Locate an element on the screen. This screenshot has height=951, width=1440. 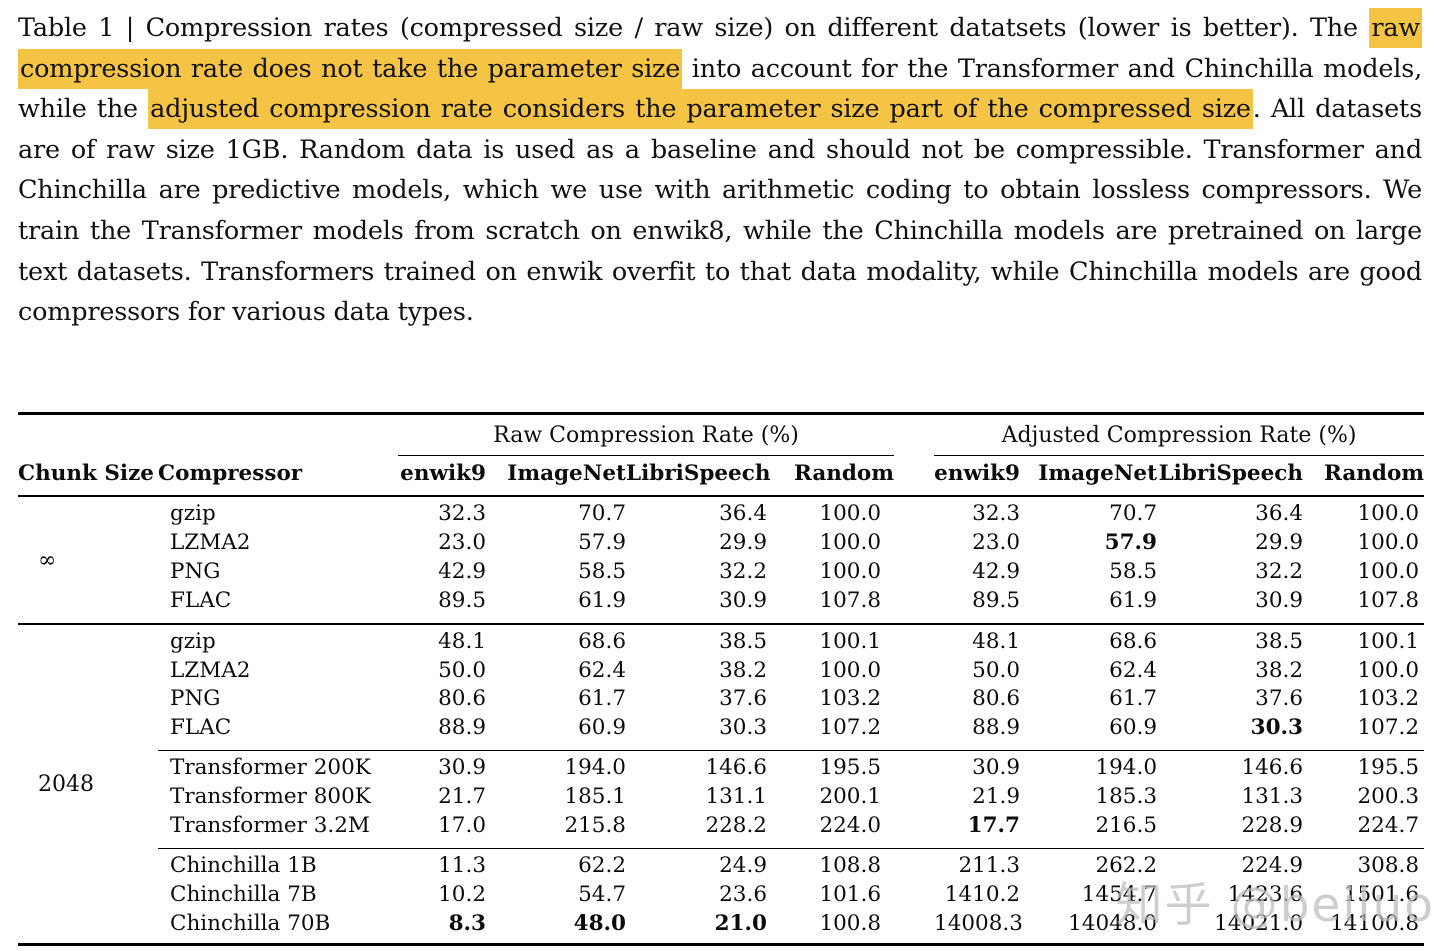
value-cell: 61.9 is located at coordinates (1089, 605).